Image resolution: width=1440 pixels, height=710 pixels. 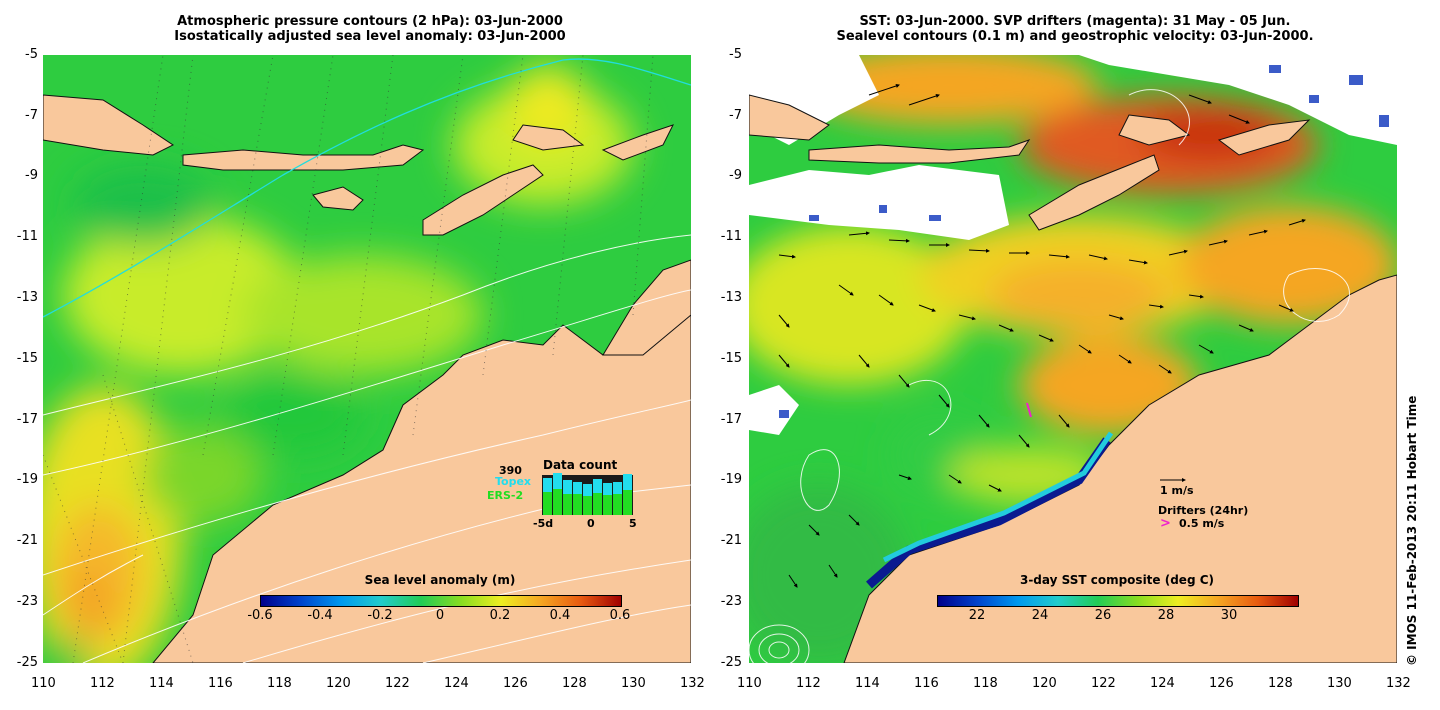 What do you see at coordinates (500, 615) in the screenshot?
I see `left-cbar-tick: 0.2` at bounding box center [500, 615].